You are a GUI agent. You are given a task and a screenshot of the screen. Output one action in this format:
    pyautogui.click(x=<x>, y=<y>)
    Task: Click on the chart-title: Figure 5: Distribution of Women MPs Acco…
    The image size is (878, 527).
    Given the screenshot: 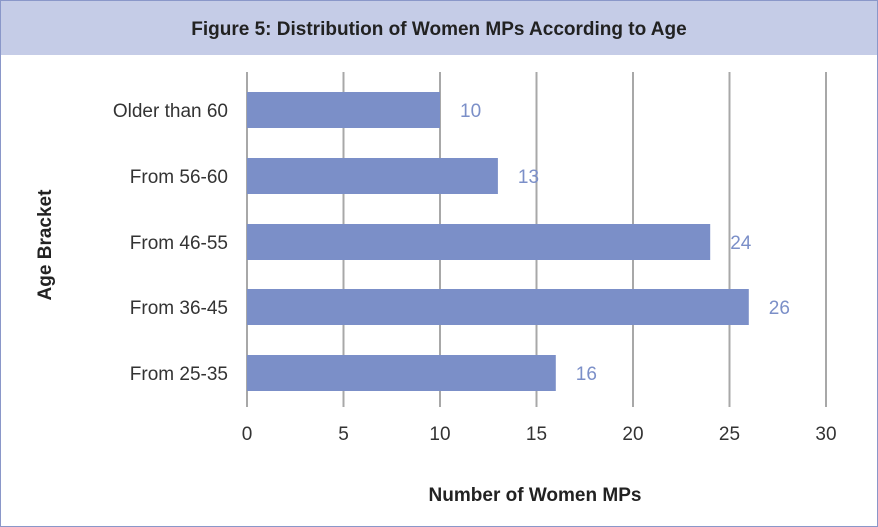 What is the action you would take?
    pyautogui.click(x=439, y=29)
    